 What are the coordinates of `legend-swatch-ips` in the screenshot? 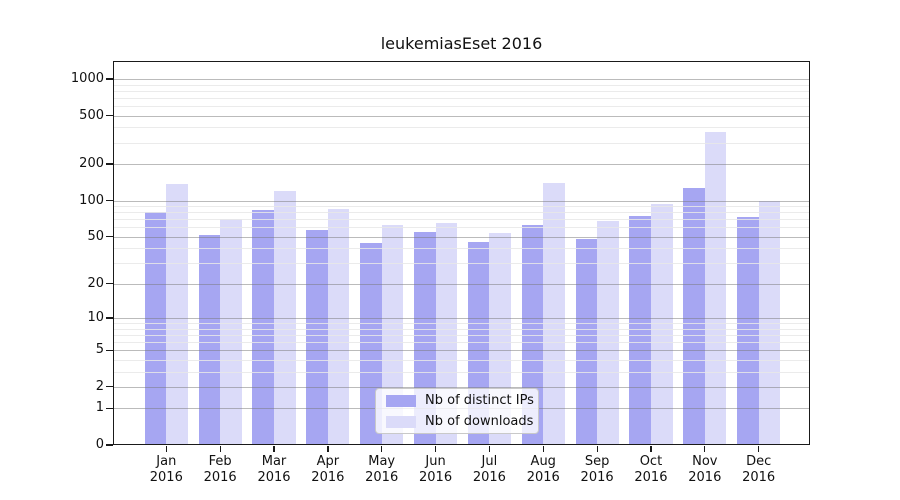 It's located at (401, 400).